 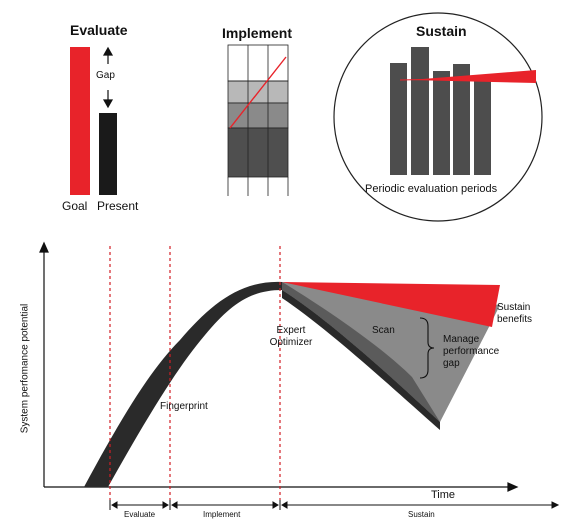 I want to click on gap-arrow, so click(x=108, y=77).